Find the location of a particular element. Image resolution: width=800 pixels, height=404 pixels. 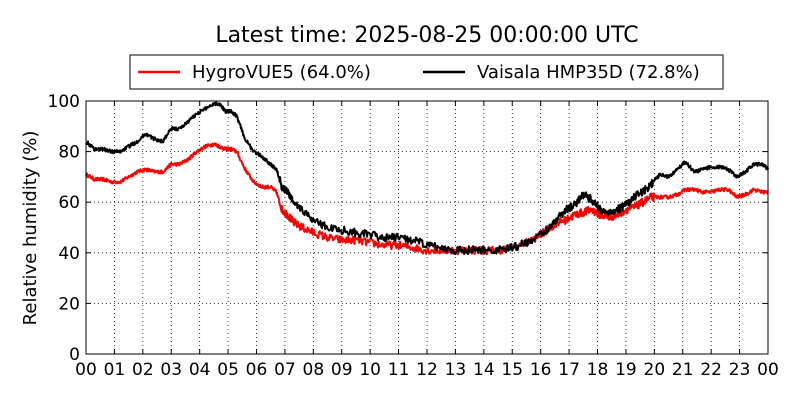

y-tick-label: 80 is located at coordinates (69, 153).